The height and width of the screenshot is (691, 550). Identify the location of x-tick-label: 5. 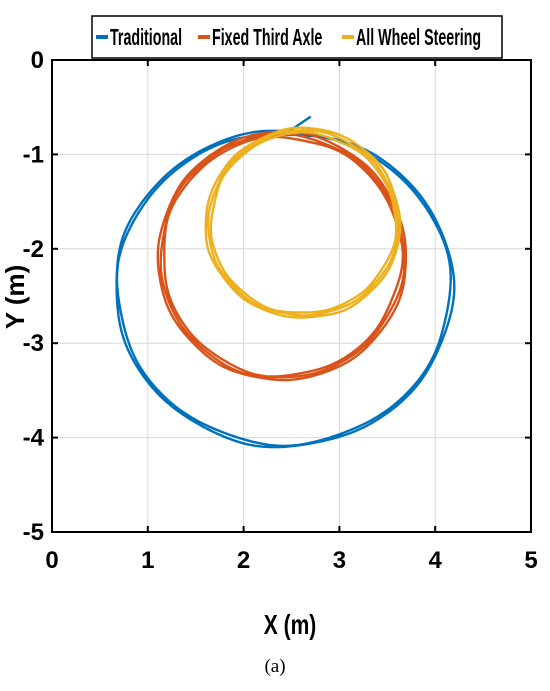
(530, 560).